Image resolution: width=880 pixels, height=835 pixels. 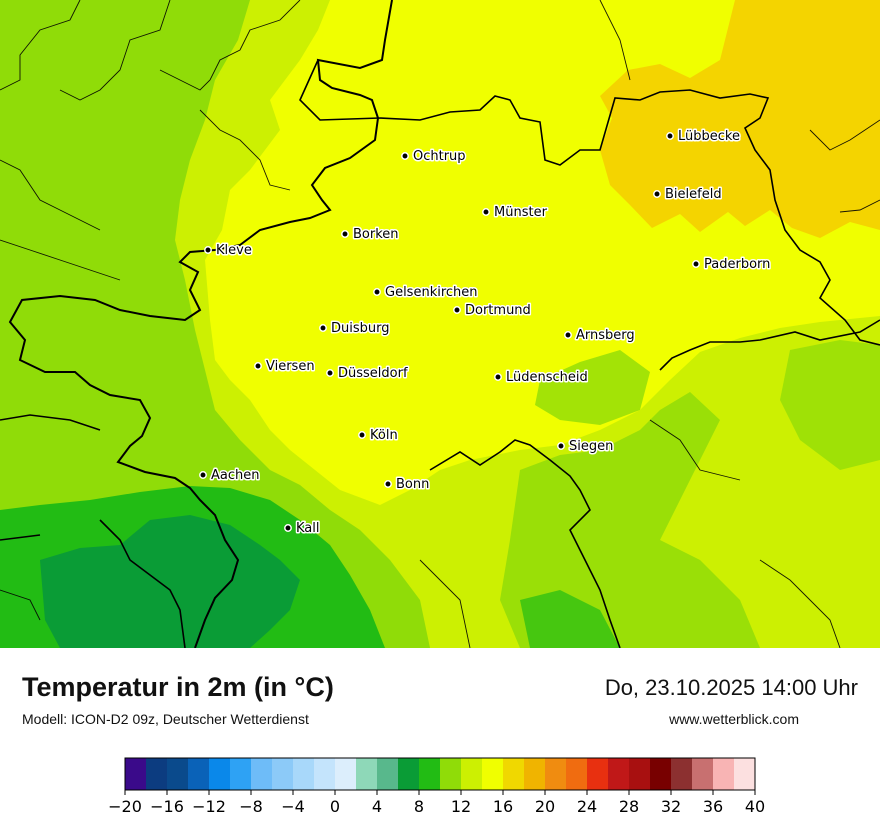 I want to click on city-label: Ochtrup, so click(x=439, y=156).